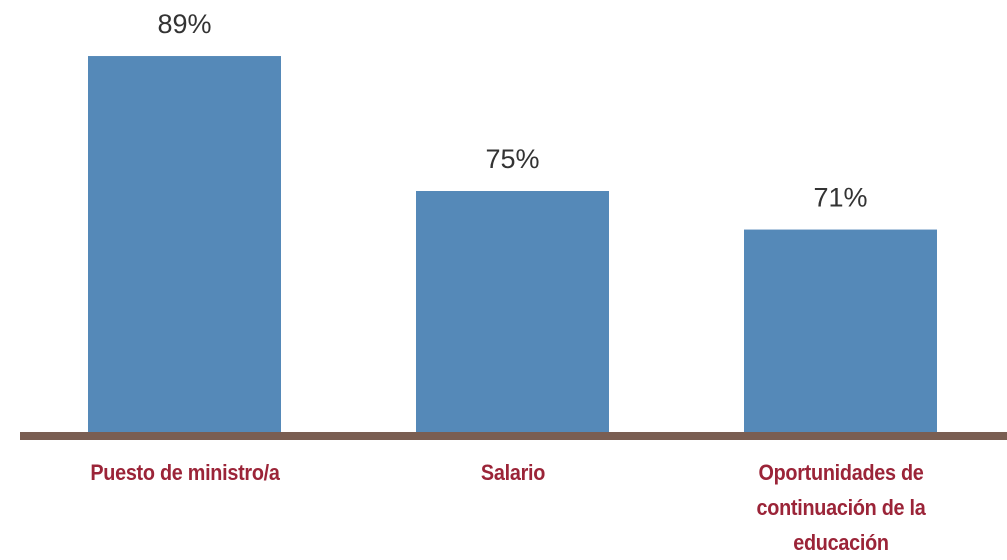 The height and width of the screenshot is (560, 1007). I want to click on x-tick-label: Salario, so click(512, 472).